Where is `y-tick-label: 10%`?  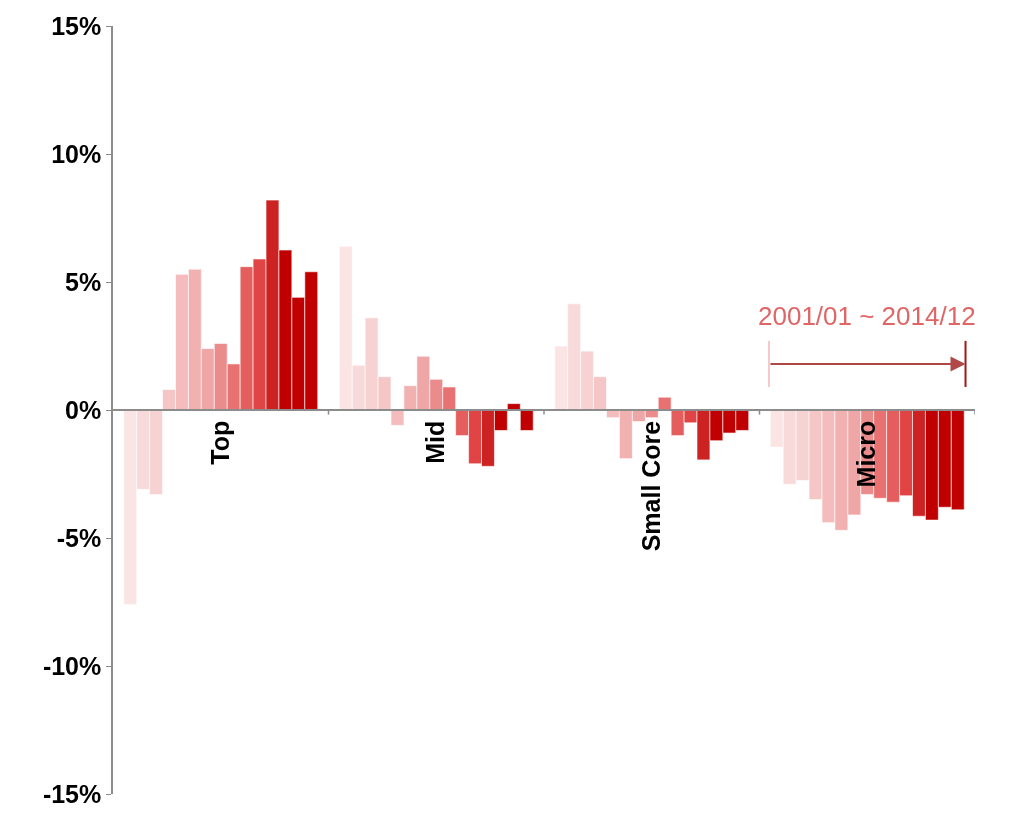
y-tick-label: 10% is located at coordinates (76, 153).